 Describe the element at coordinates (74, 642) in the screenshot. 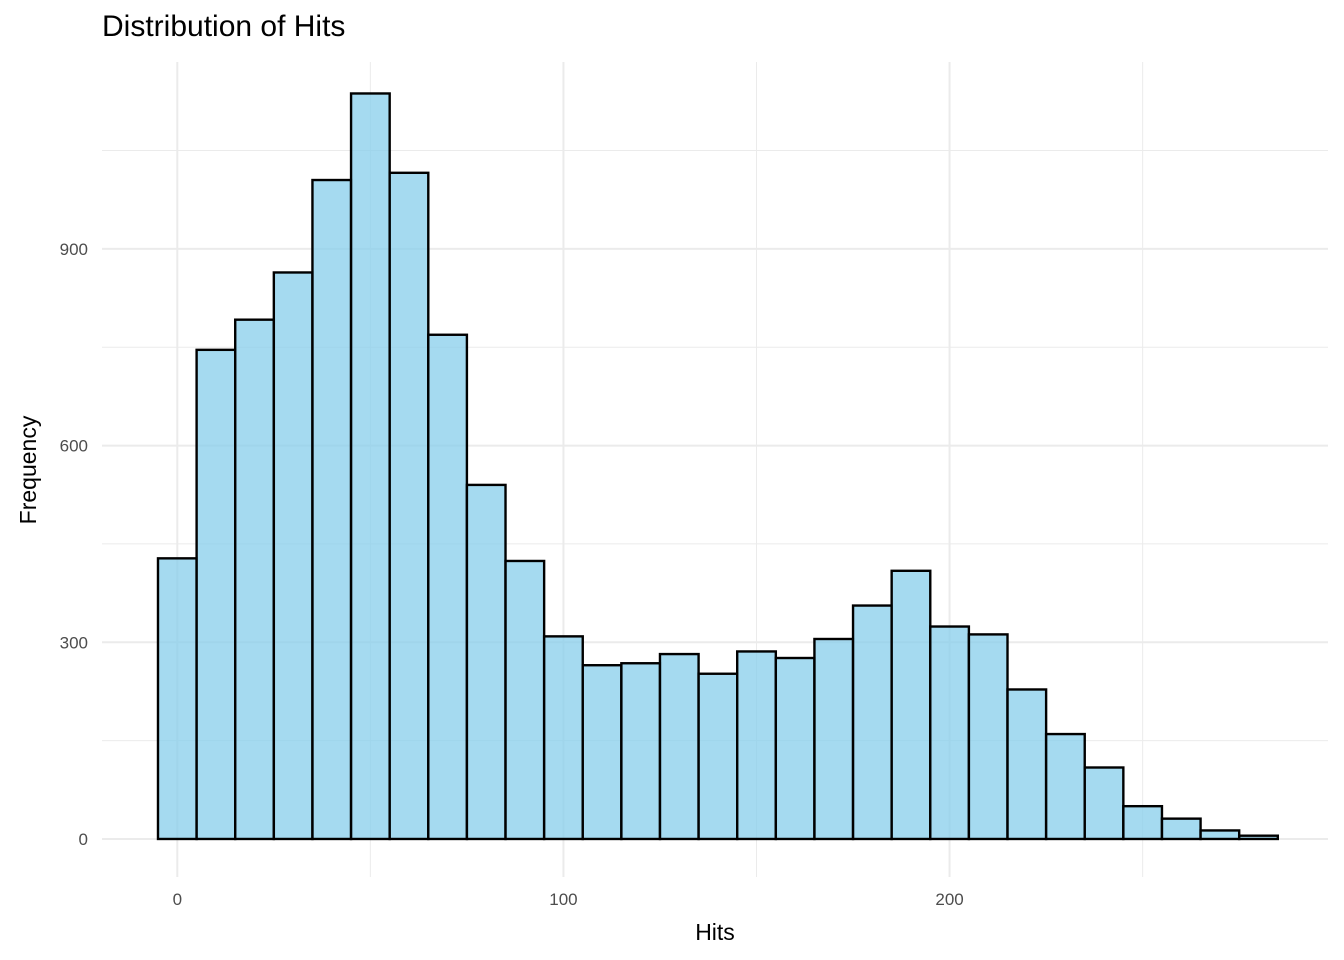

I see `y-tick-label: 300` at that location.